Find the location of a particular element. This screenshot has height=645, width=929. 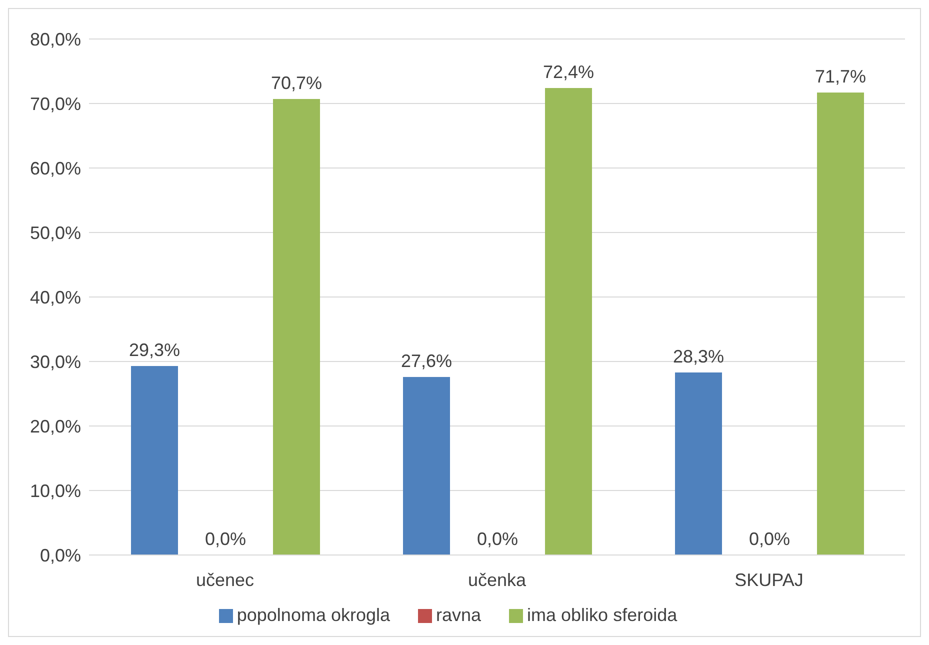

x-tick-label: učenec is located at coordinates (225, 580).